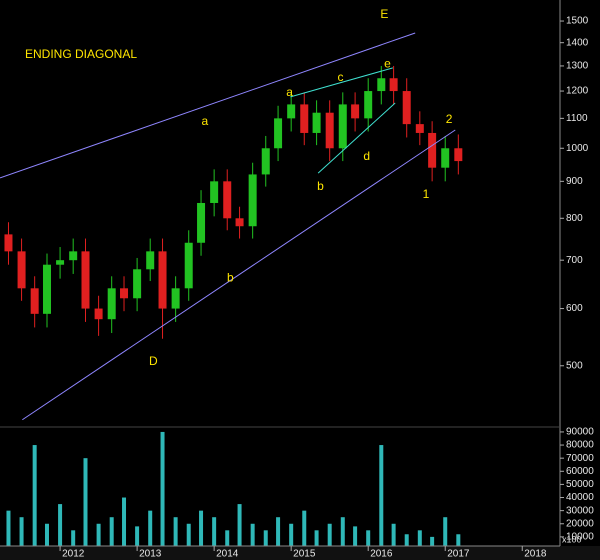  Describe the element at coordinates (289, 92) in the screenshot. I see `wave-label: a` at that location.